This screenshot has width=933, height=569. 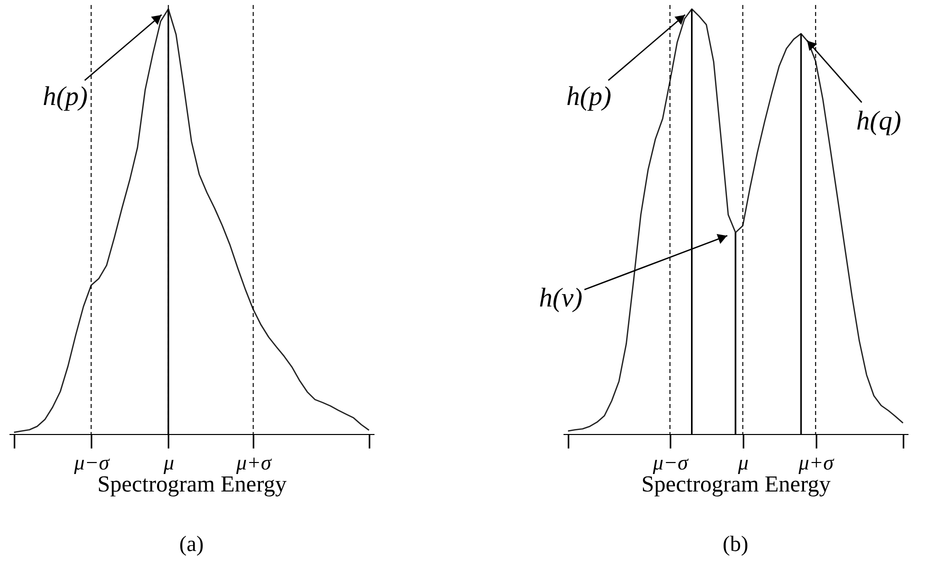 What do you see at coordinates (879, 121) in the screenshot?
I see `annotation: h(q)` at bounding box center [879, 121].